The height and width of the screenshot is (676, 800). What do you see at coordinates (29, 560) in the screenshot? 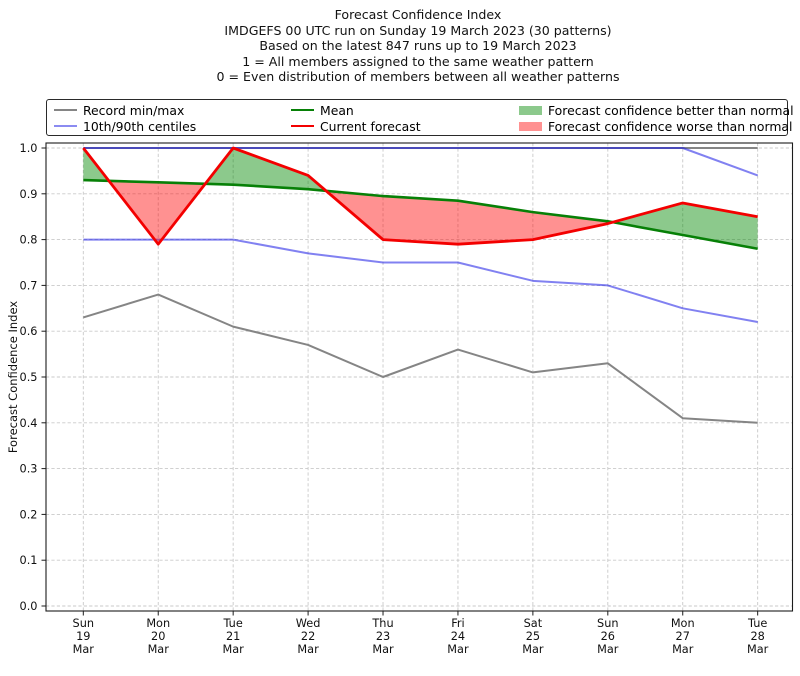
I see `y-tick-label: 0.1` at bounding box center [29, 560].